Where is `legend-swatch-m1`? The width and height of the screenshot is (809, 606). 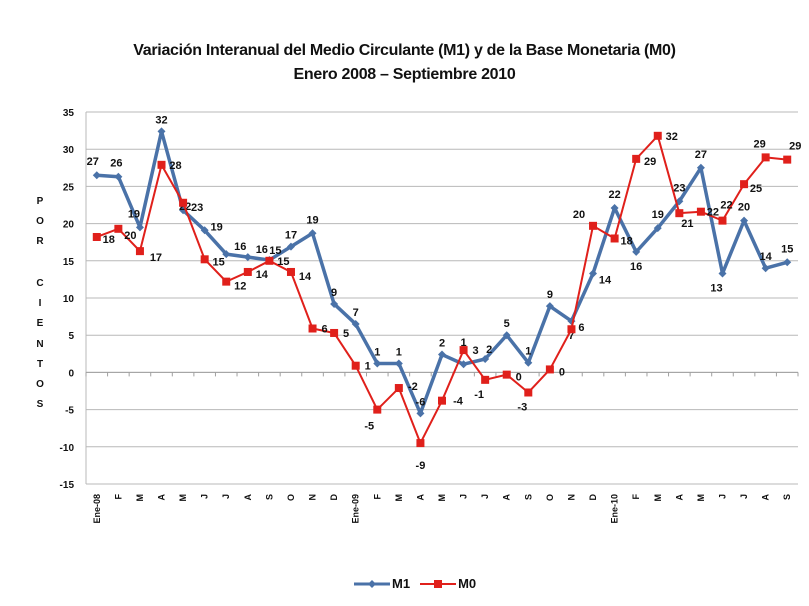
legend-swatch-m1 is located at coordinates (372, 583).